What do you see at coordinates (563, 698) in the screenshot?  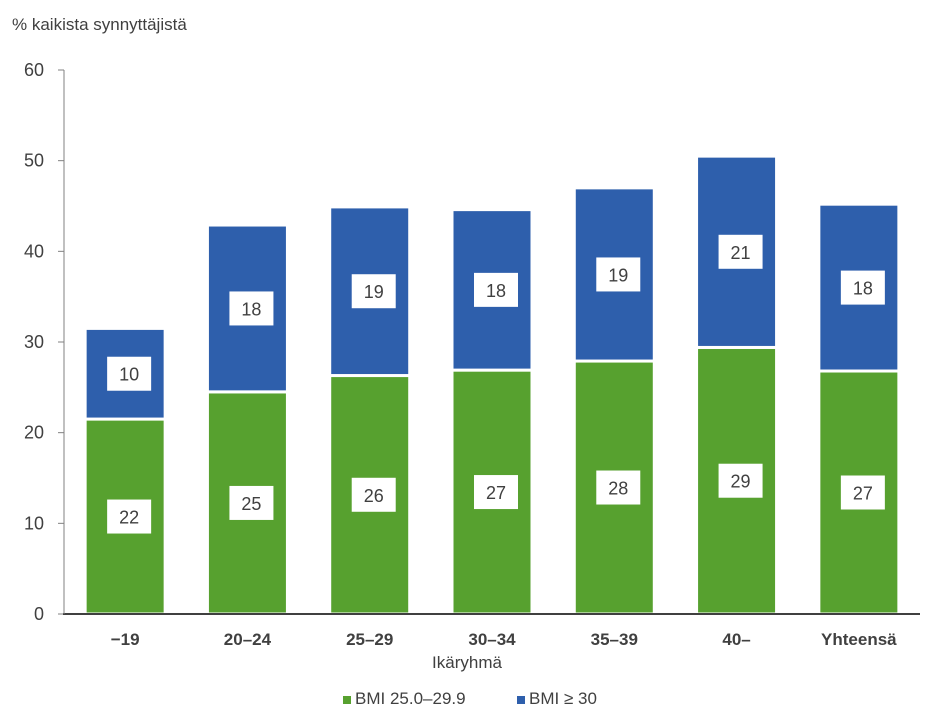 I see `legend-label: BMI ≥ 30` at bounding box center [563, 698].